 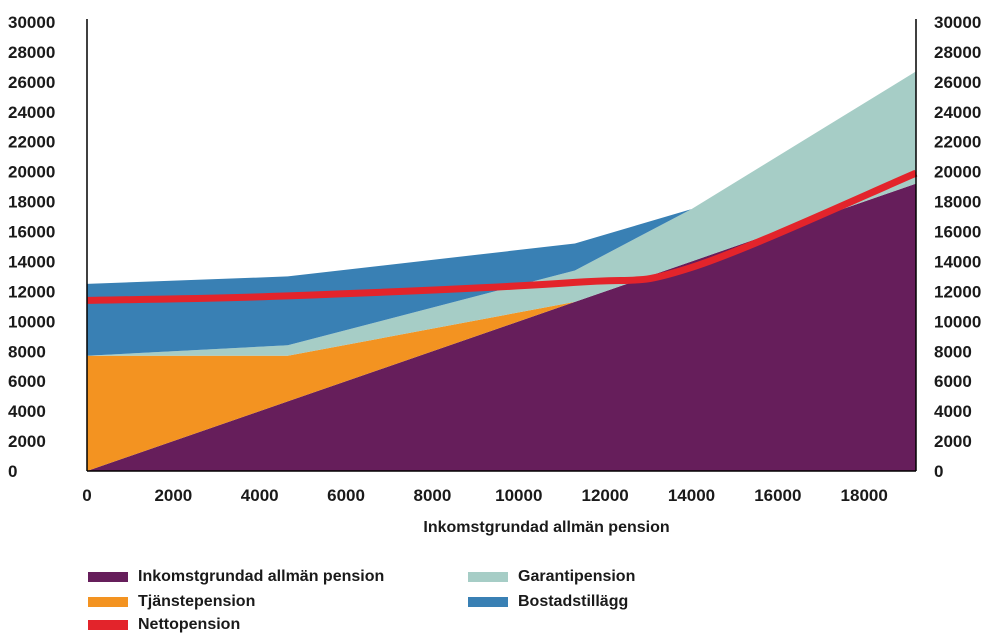 What do you see at coordinates (577, 576) in the screenshot?
I see `legend-label: Garantipension` at bounding box center [577, 576].